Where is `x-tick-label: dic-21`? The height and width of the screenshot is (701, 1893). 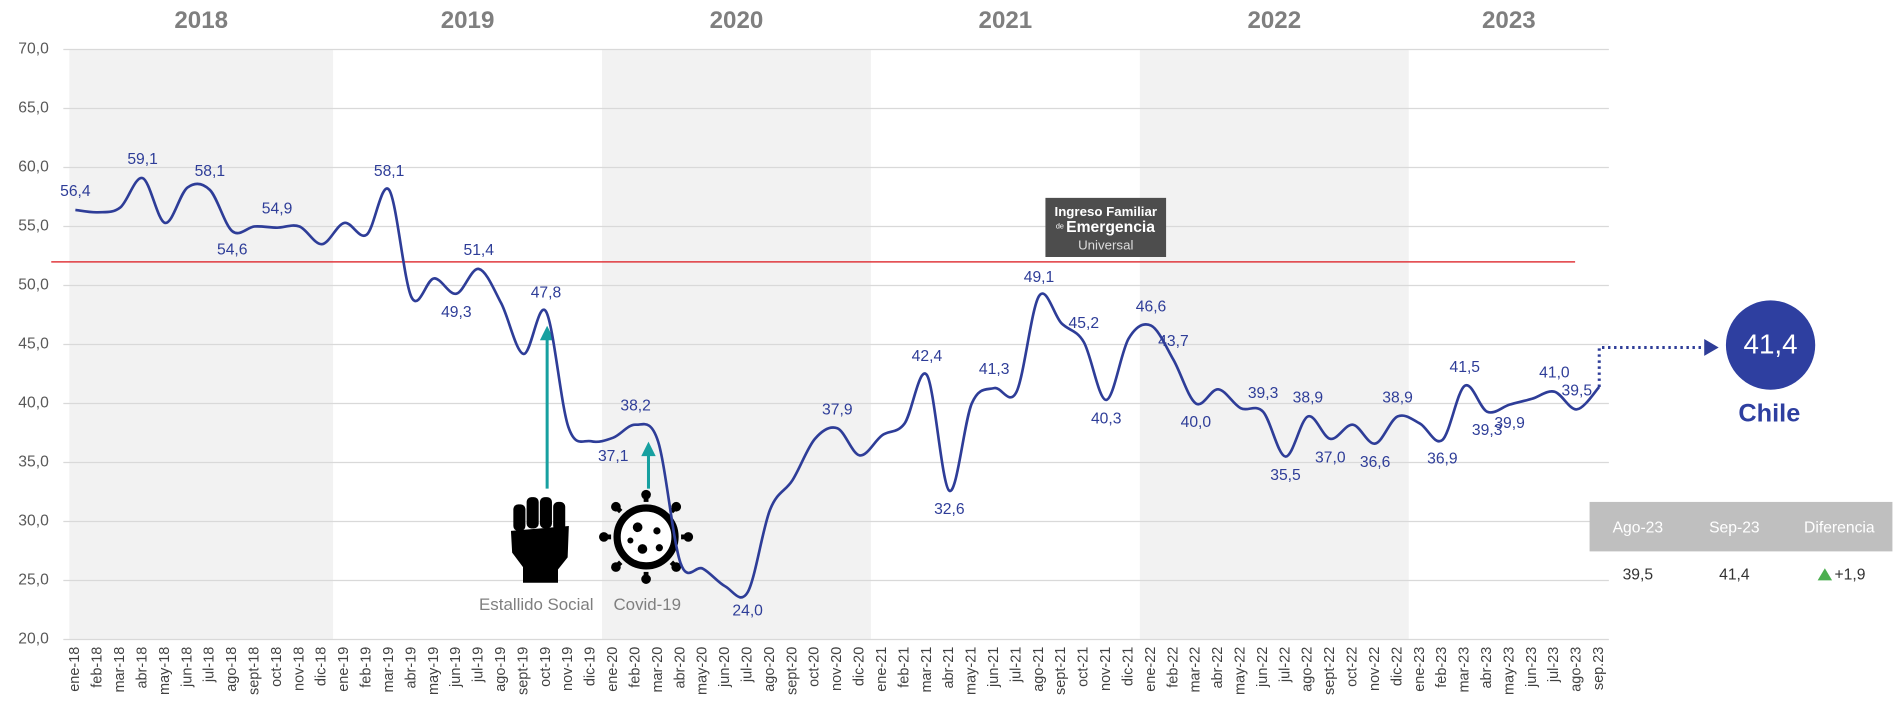 x-tick-label: dic-21 is located at coordinates (1128, 666).